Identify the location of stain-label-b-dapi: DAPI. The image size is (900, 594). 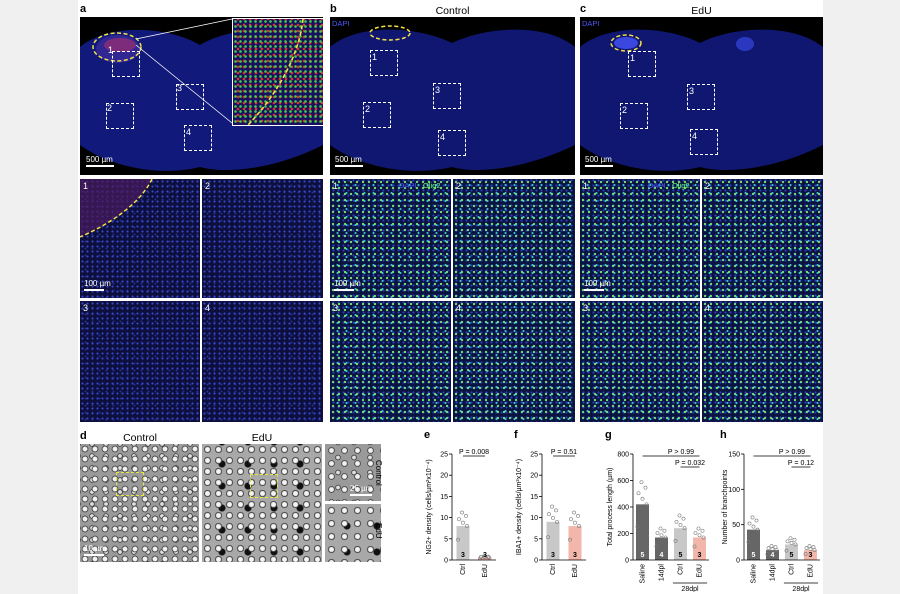
(408, 185).